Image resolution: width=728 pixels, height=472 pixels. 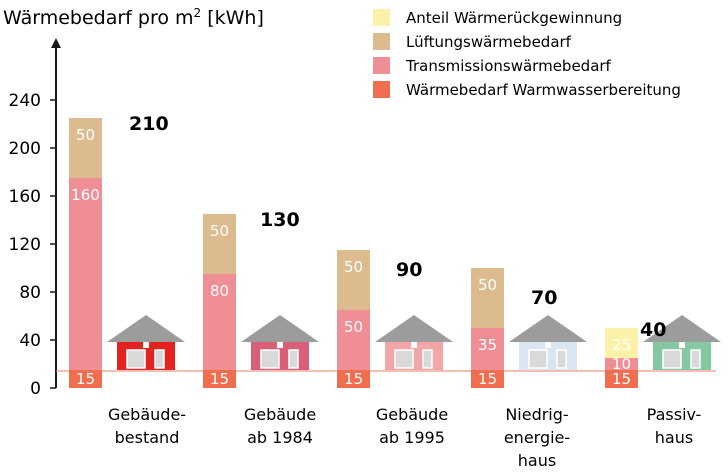 What do you see at coordinates (674, 414) in the screenshot?
I see `category-label: Passiv-` at bounding box center [674, 414].